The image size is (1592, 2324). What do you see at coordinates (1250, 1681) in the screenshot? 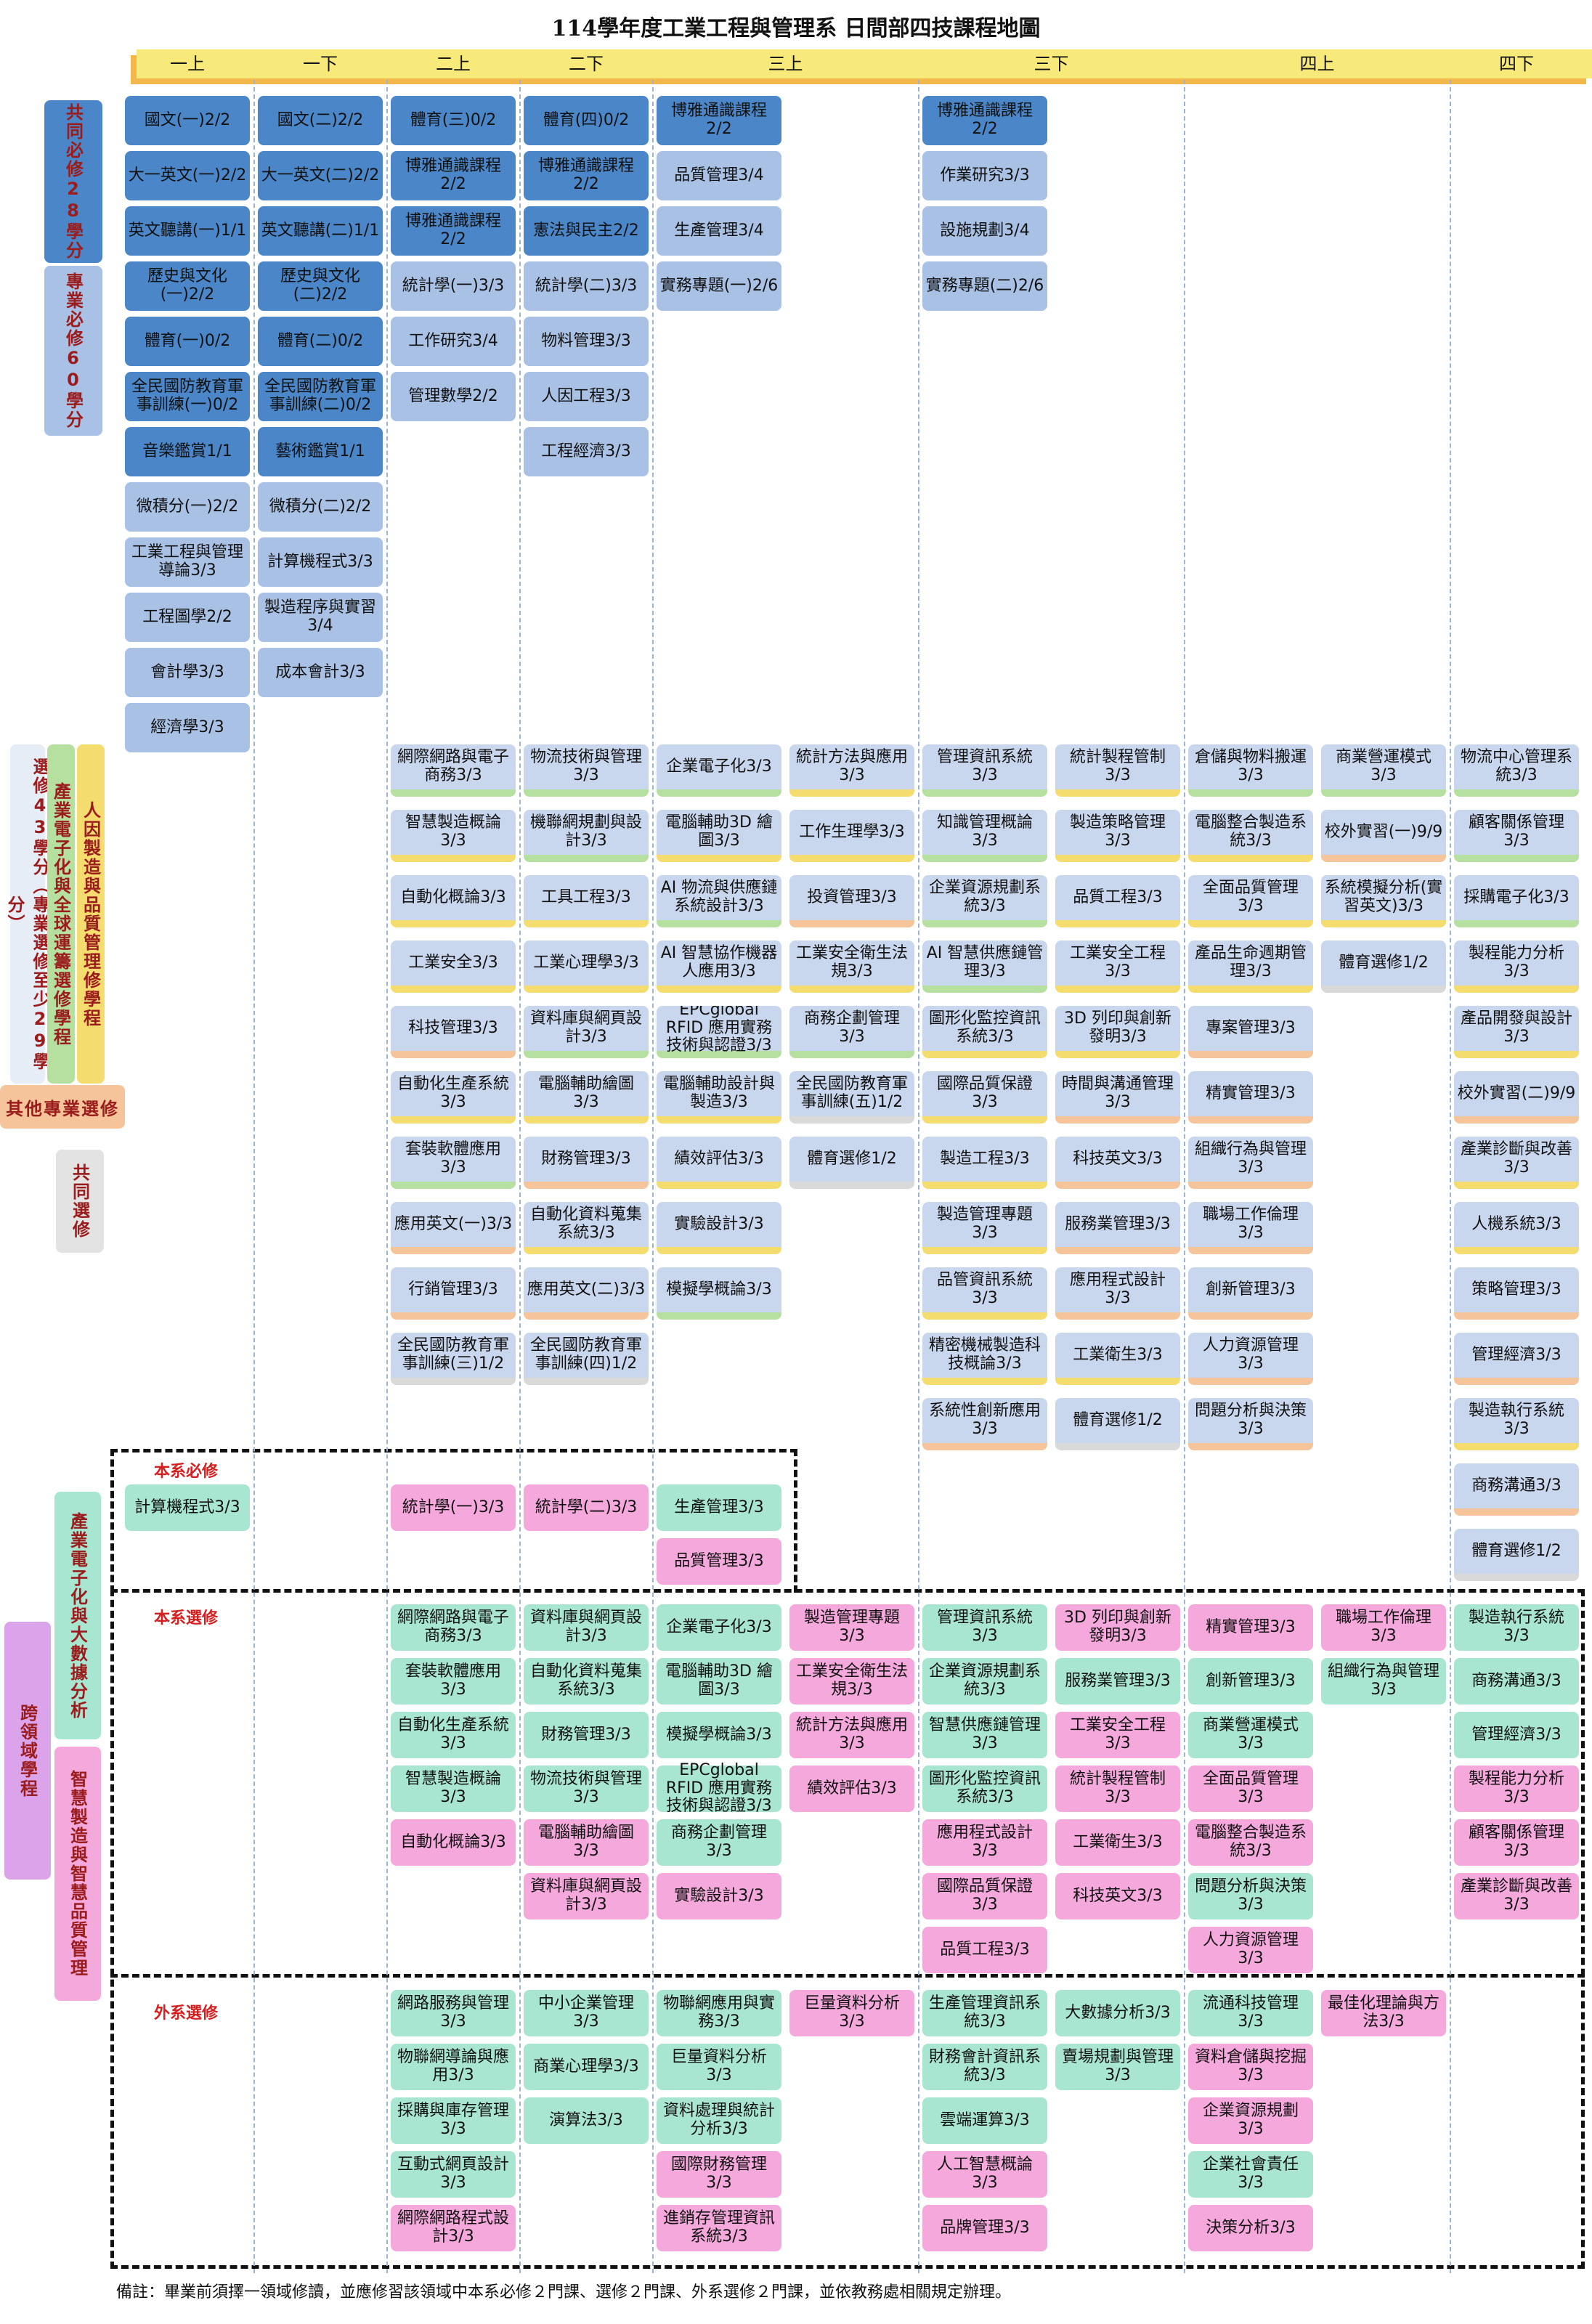
I see `course-card: 創新管理3/3` at bounding box center [1250, 1681].